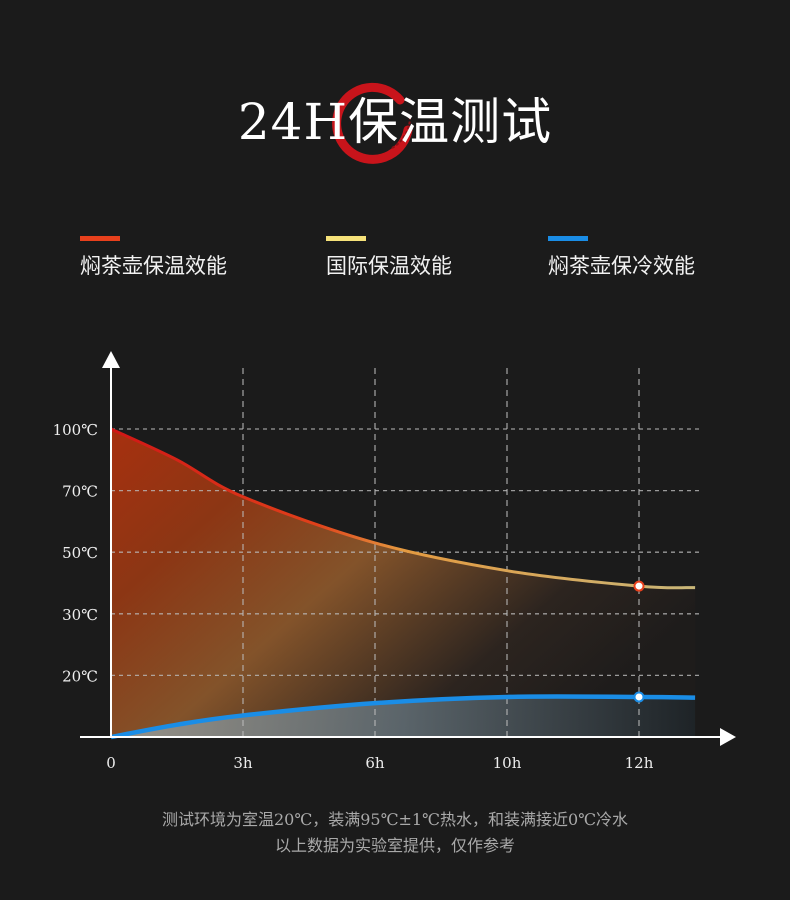 The width and height of the screenshot is (790, 900). I want to click on page-title: 24H保温测试, so click(395, 122).